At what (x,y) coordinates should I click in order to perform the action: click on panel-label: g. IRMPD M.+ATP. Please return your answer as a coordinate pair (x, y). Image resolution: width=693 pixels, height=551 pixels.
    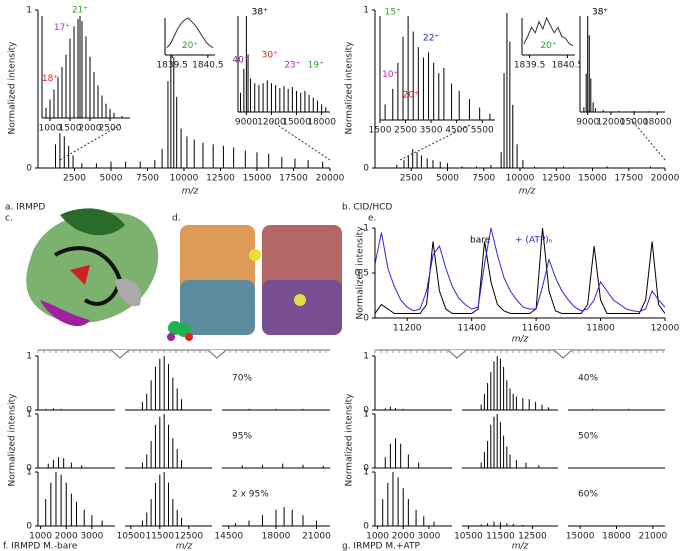
    Looking at the image, I should click on (381, 546).